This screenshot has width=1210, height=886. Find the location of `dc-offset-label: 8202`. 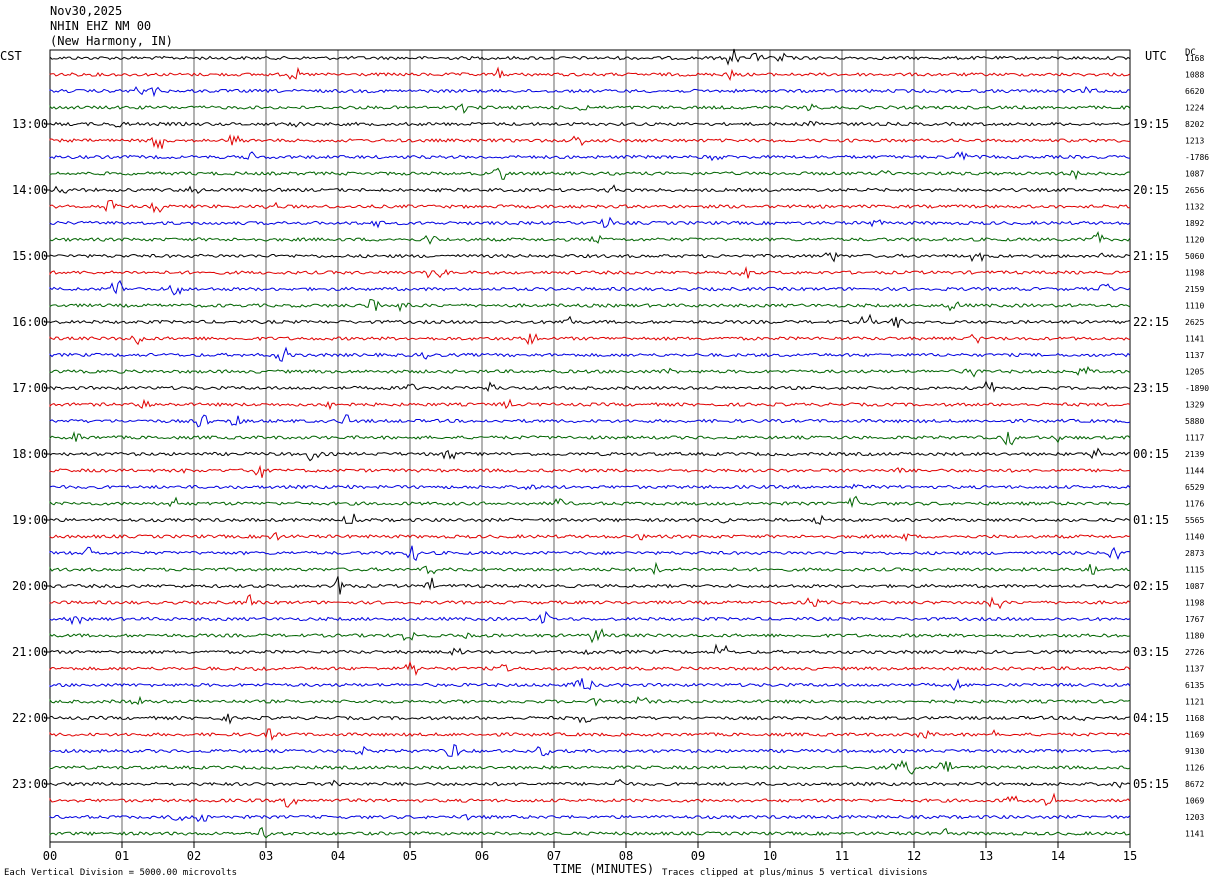

dc-offset-label: 8202 is located at coordinates (1194, 124).